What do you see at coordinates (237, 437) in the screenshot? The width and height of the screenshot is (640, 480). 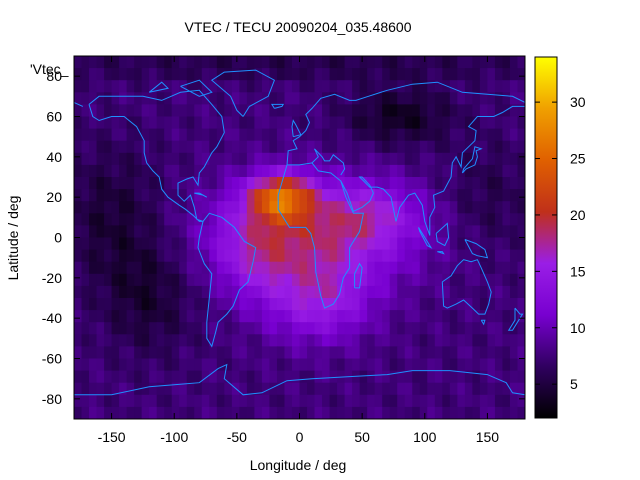 I see `x-tick-label: -50` at bounding box center [237, 437].